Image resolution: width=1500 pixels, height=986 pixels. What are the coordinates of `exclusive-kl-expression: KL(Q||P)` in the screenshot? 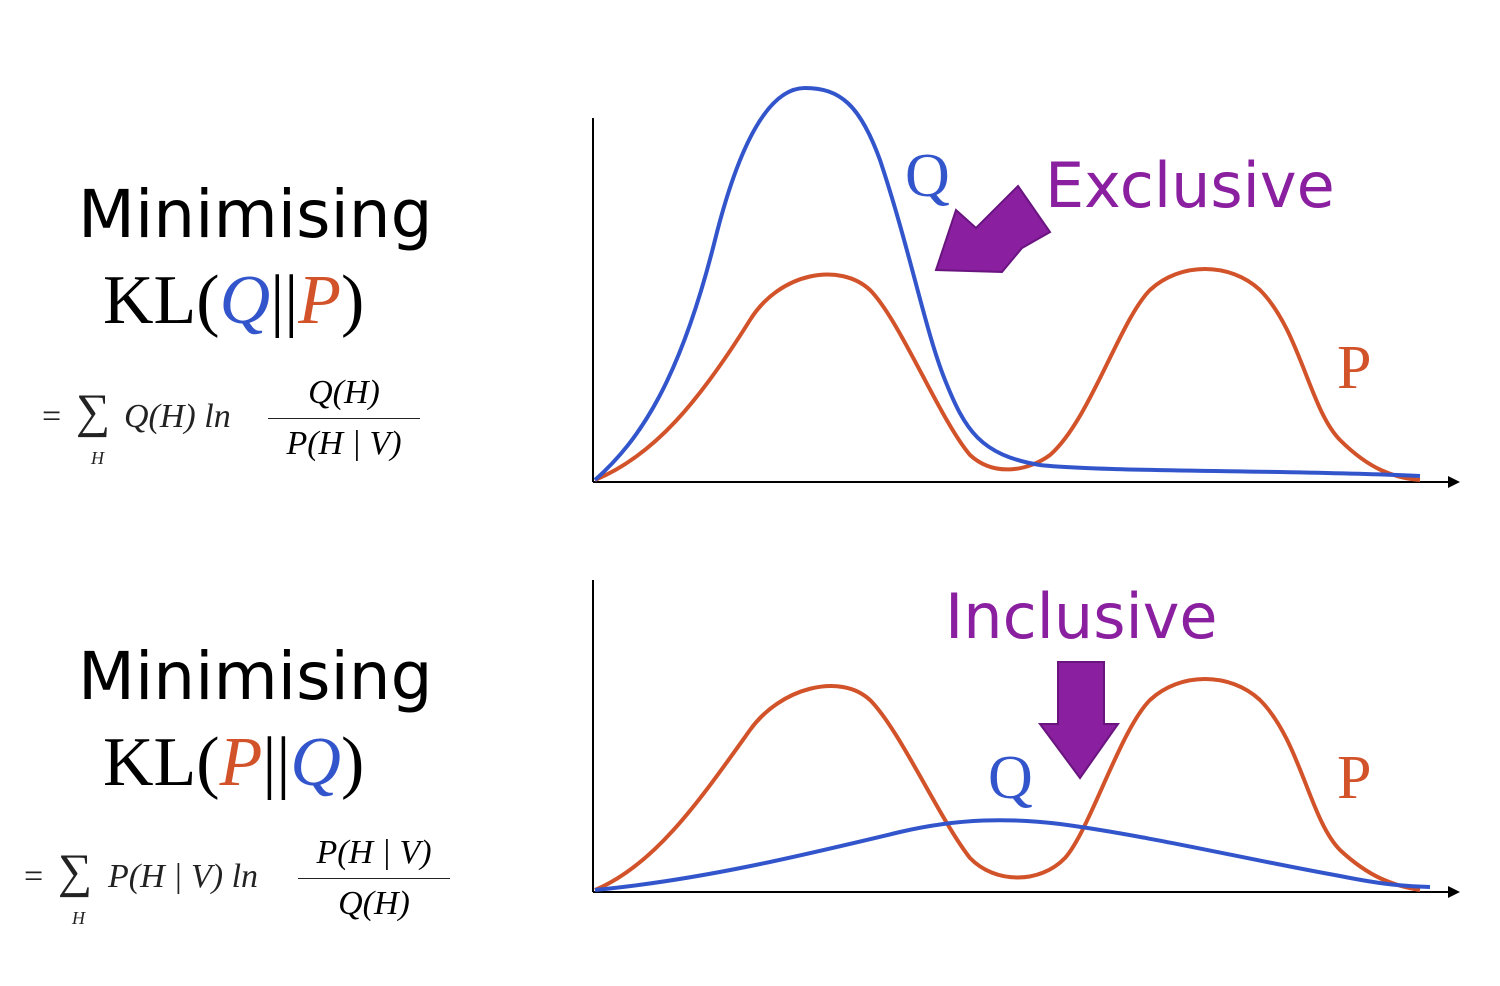 It's located at (233, 301).